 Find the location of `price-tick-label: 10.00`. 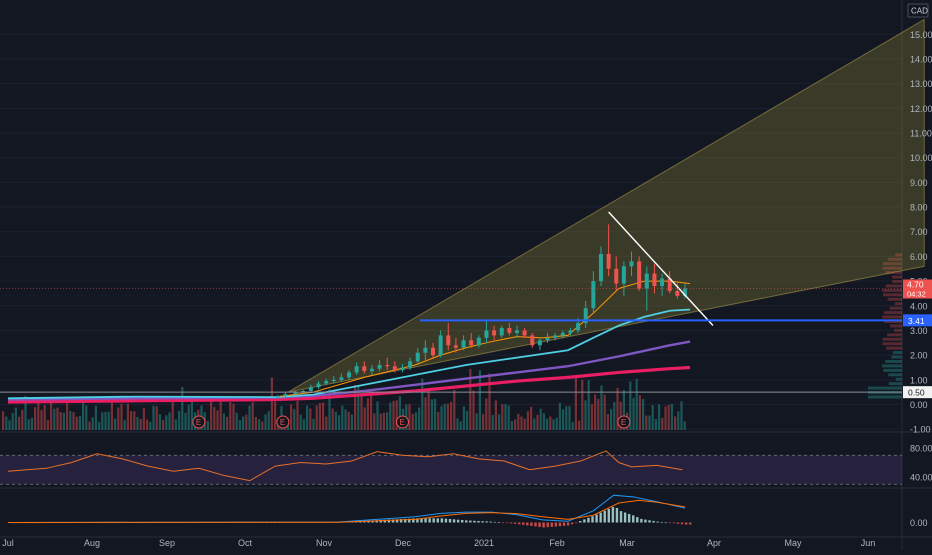

price-tick-label: 10.00 is located at coordinates (921, 158).